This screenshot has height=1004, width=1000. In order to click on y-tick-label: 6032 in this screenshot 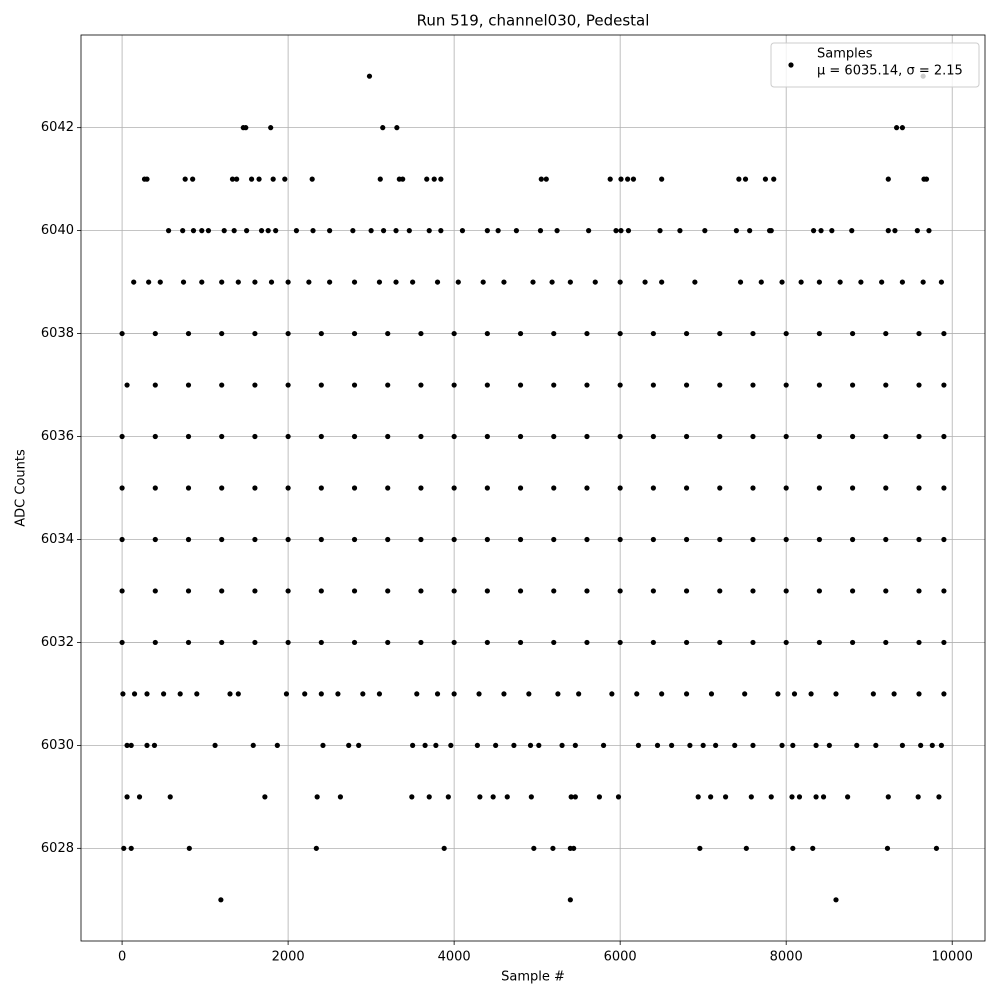, I will do `click(57, 642)`.